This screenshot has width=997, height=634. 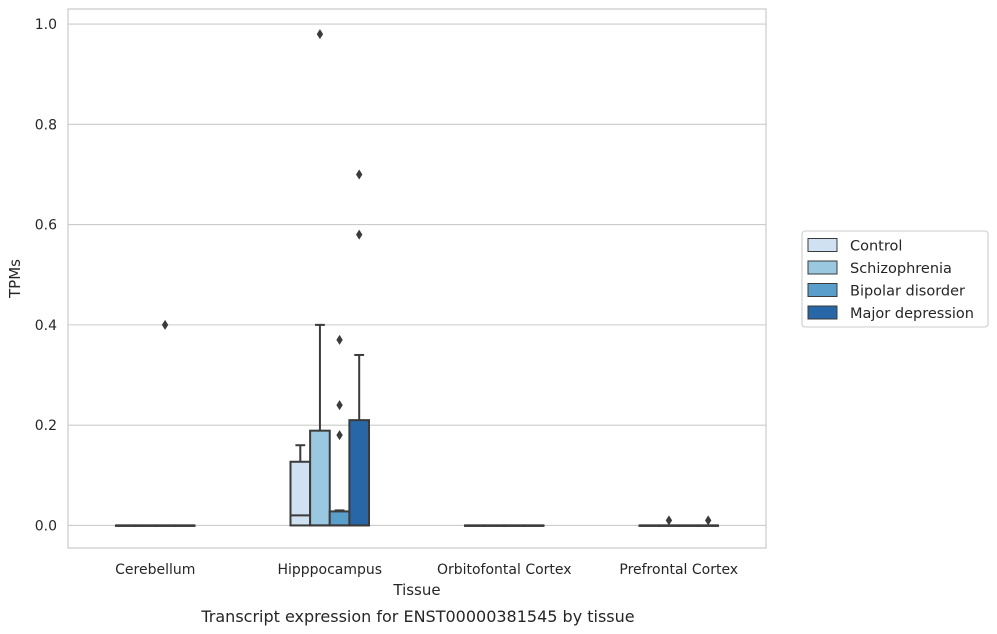 I want to click on legend-label: Major depression, so click(x=912, y=314).